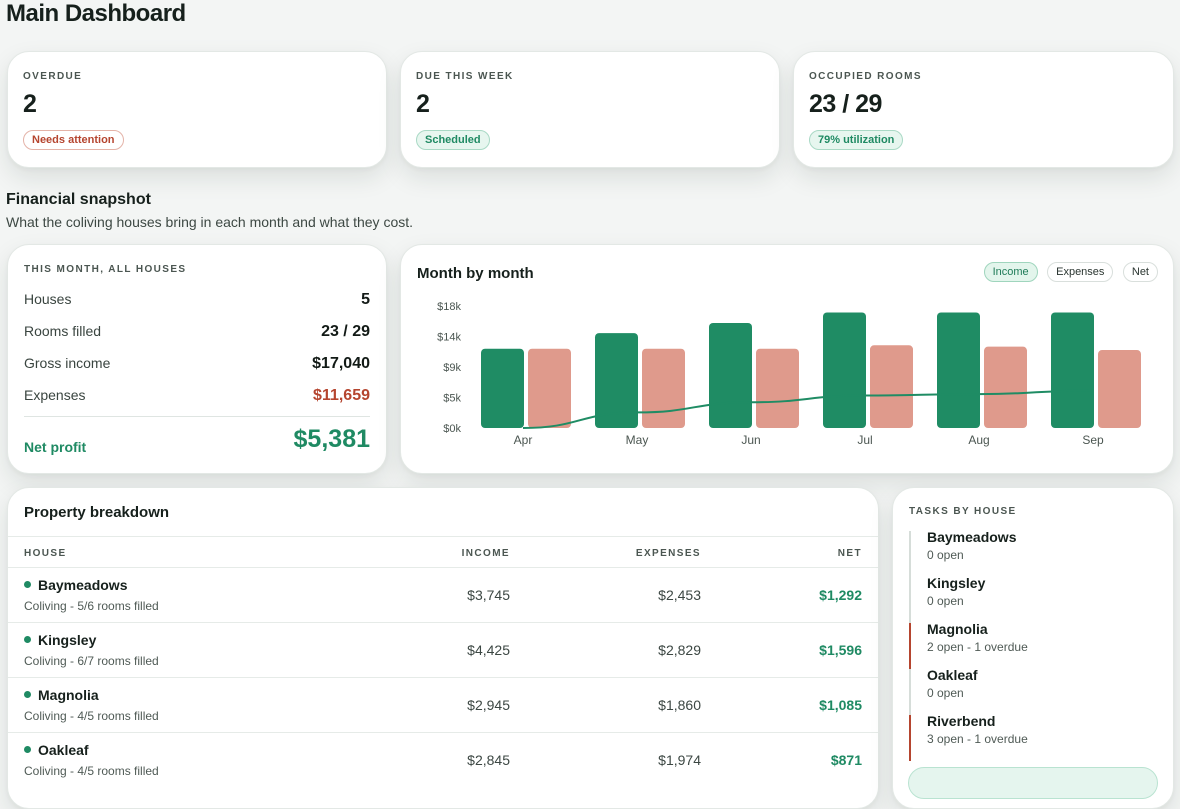 This screenshot has width=1180, height=809. I want to click on page-title: Main Dashboard, so click(96, 13).